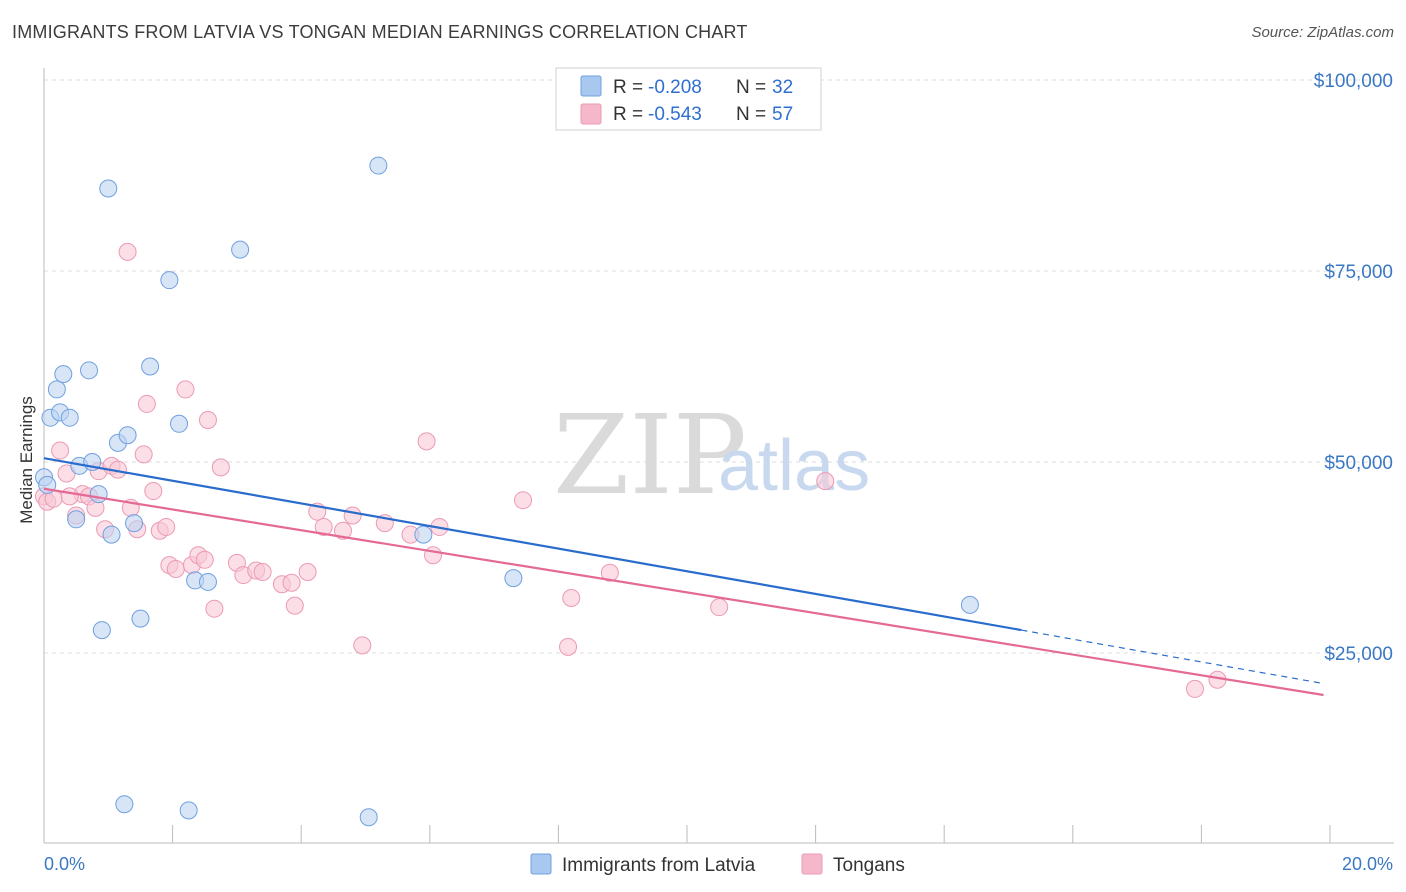 The image size is (1406, 892). Describe the element at coordinates (1358, 272) in the screenshot. I see `y-tick-label: $75,000` at that location.